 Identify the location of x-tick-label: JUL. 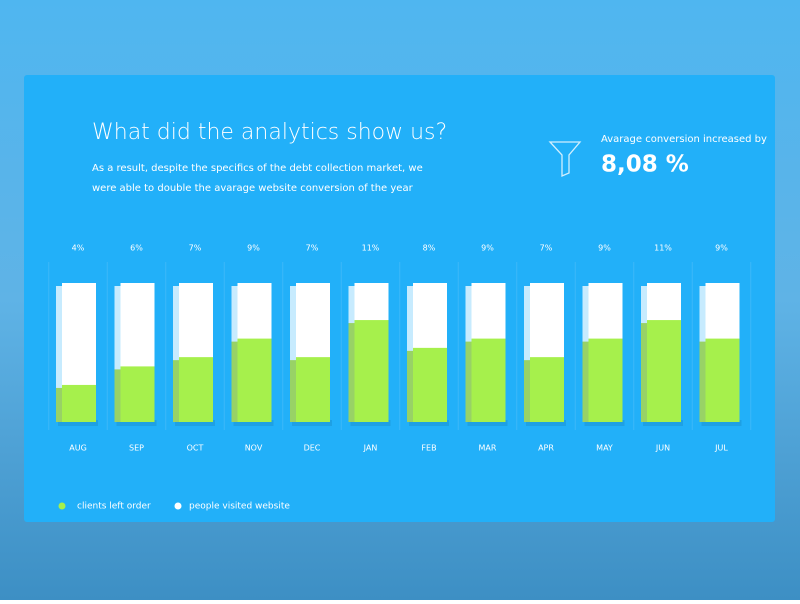
(721, 448).